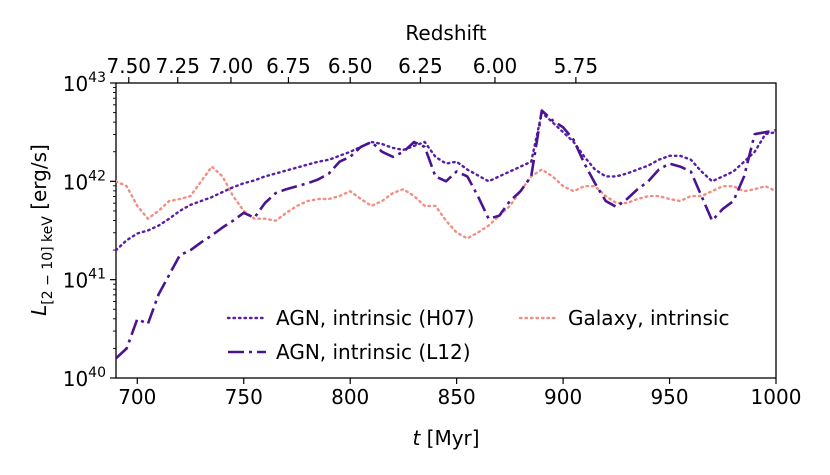 This screenshot has width=830, height=475. What do you see at coordinates (495, 66) in the screenshot?
I see `top-tick-label: 6.00` at bounding box center [495, 66].